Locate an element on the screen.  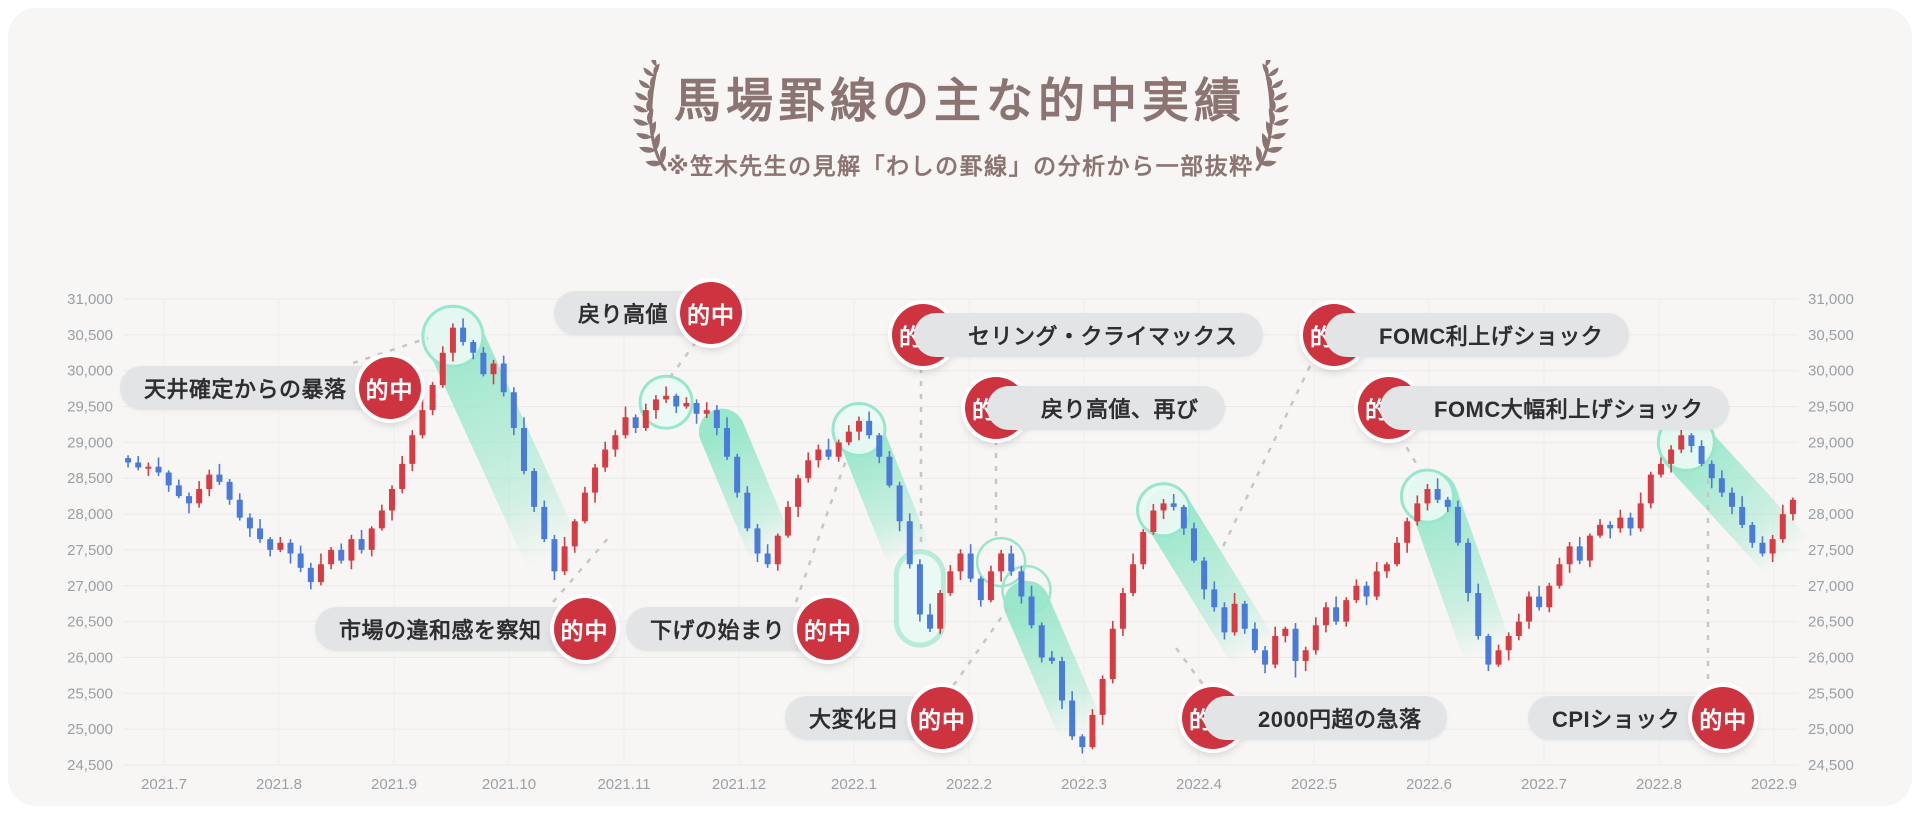
y-axis-label-left: 29,500 is located at coordinates (90, 407).